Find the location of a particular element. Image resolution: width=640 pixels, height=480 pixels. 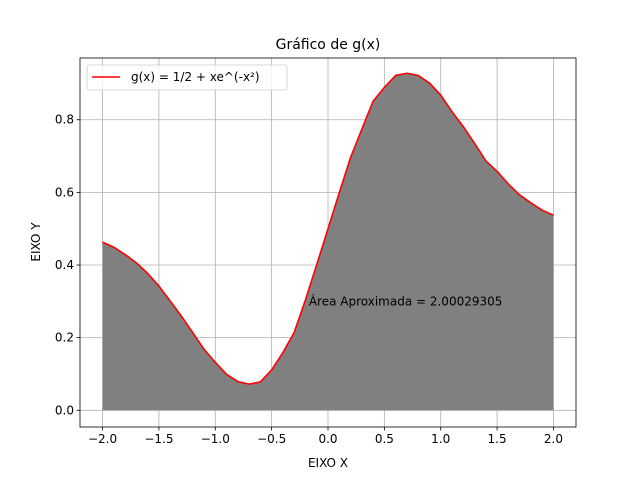

chart-title: Gráfico de g(x) is located at coordinates (328, 45).